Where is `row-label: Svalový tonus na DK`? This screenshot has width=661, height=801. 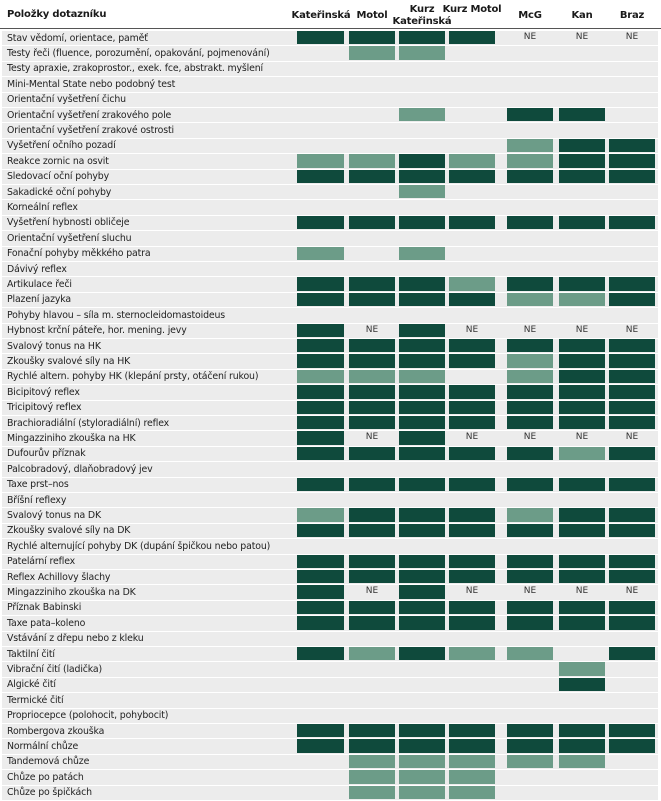
row-label: Svalový tonus na DK is located at coordinates (54, 515).